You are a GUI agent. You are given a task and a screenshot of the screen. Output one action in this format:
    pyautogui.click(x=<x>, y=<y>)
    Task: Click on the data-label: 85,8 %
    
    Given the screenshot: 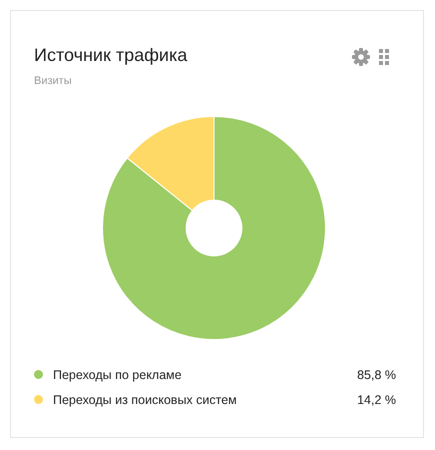 What is the action you would take?
    pyautogui.click(x=376, y=375)
    